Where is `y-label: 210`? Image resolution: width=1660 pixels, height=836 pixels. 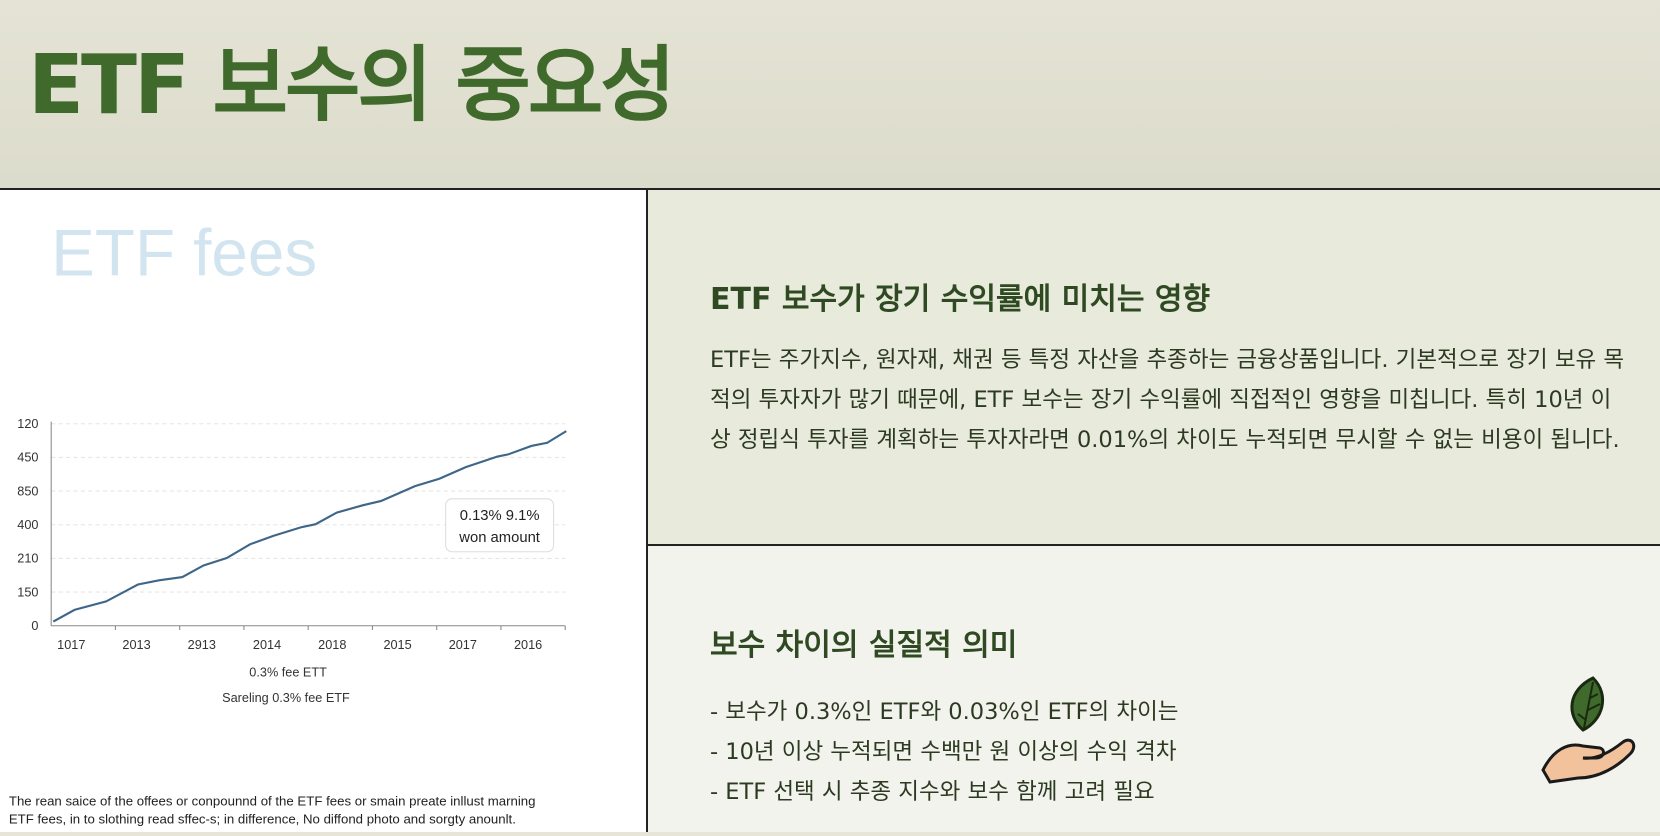
y-label: 210 is located at coordinates (27, 559).